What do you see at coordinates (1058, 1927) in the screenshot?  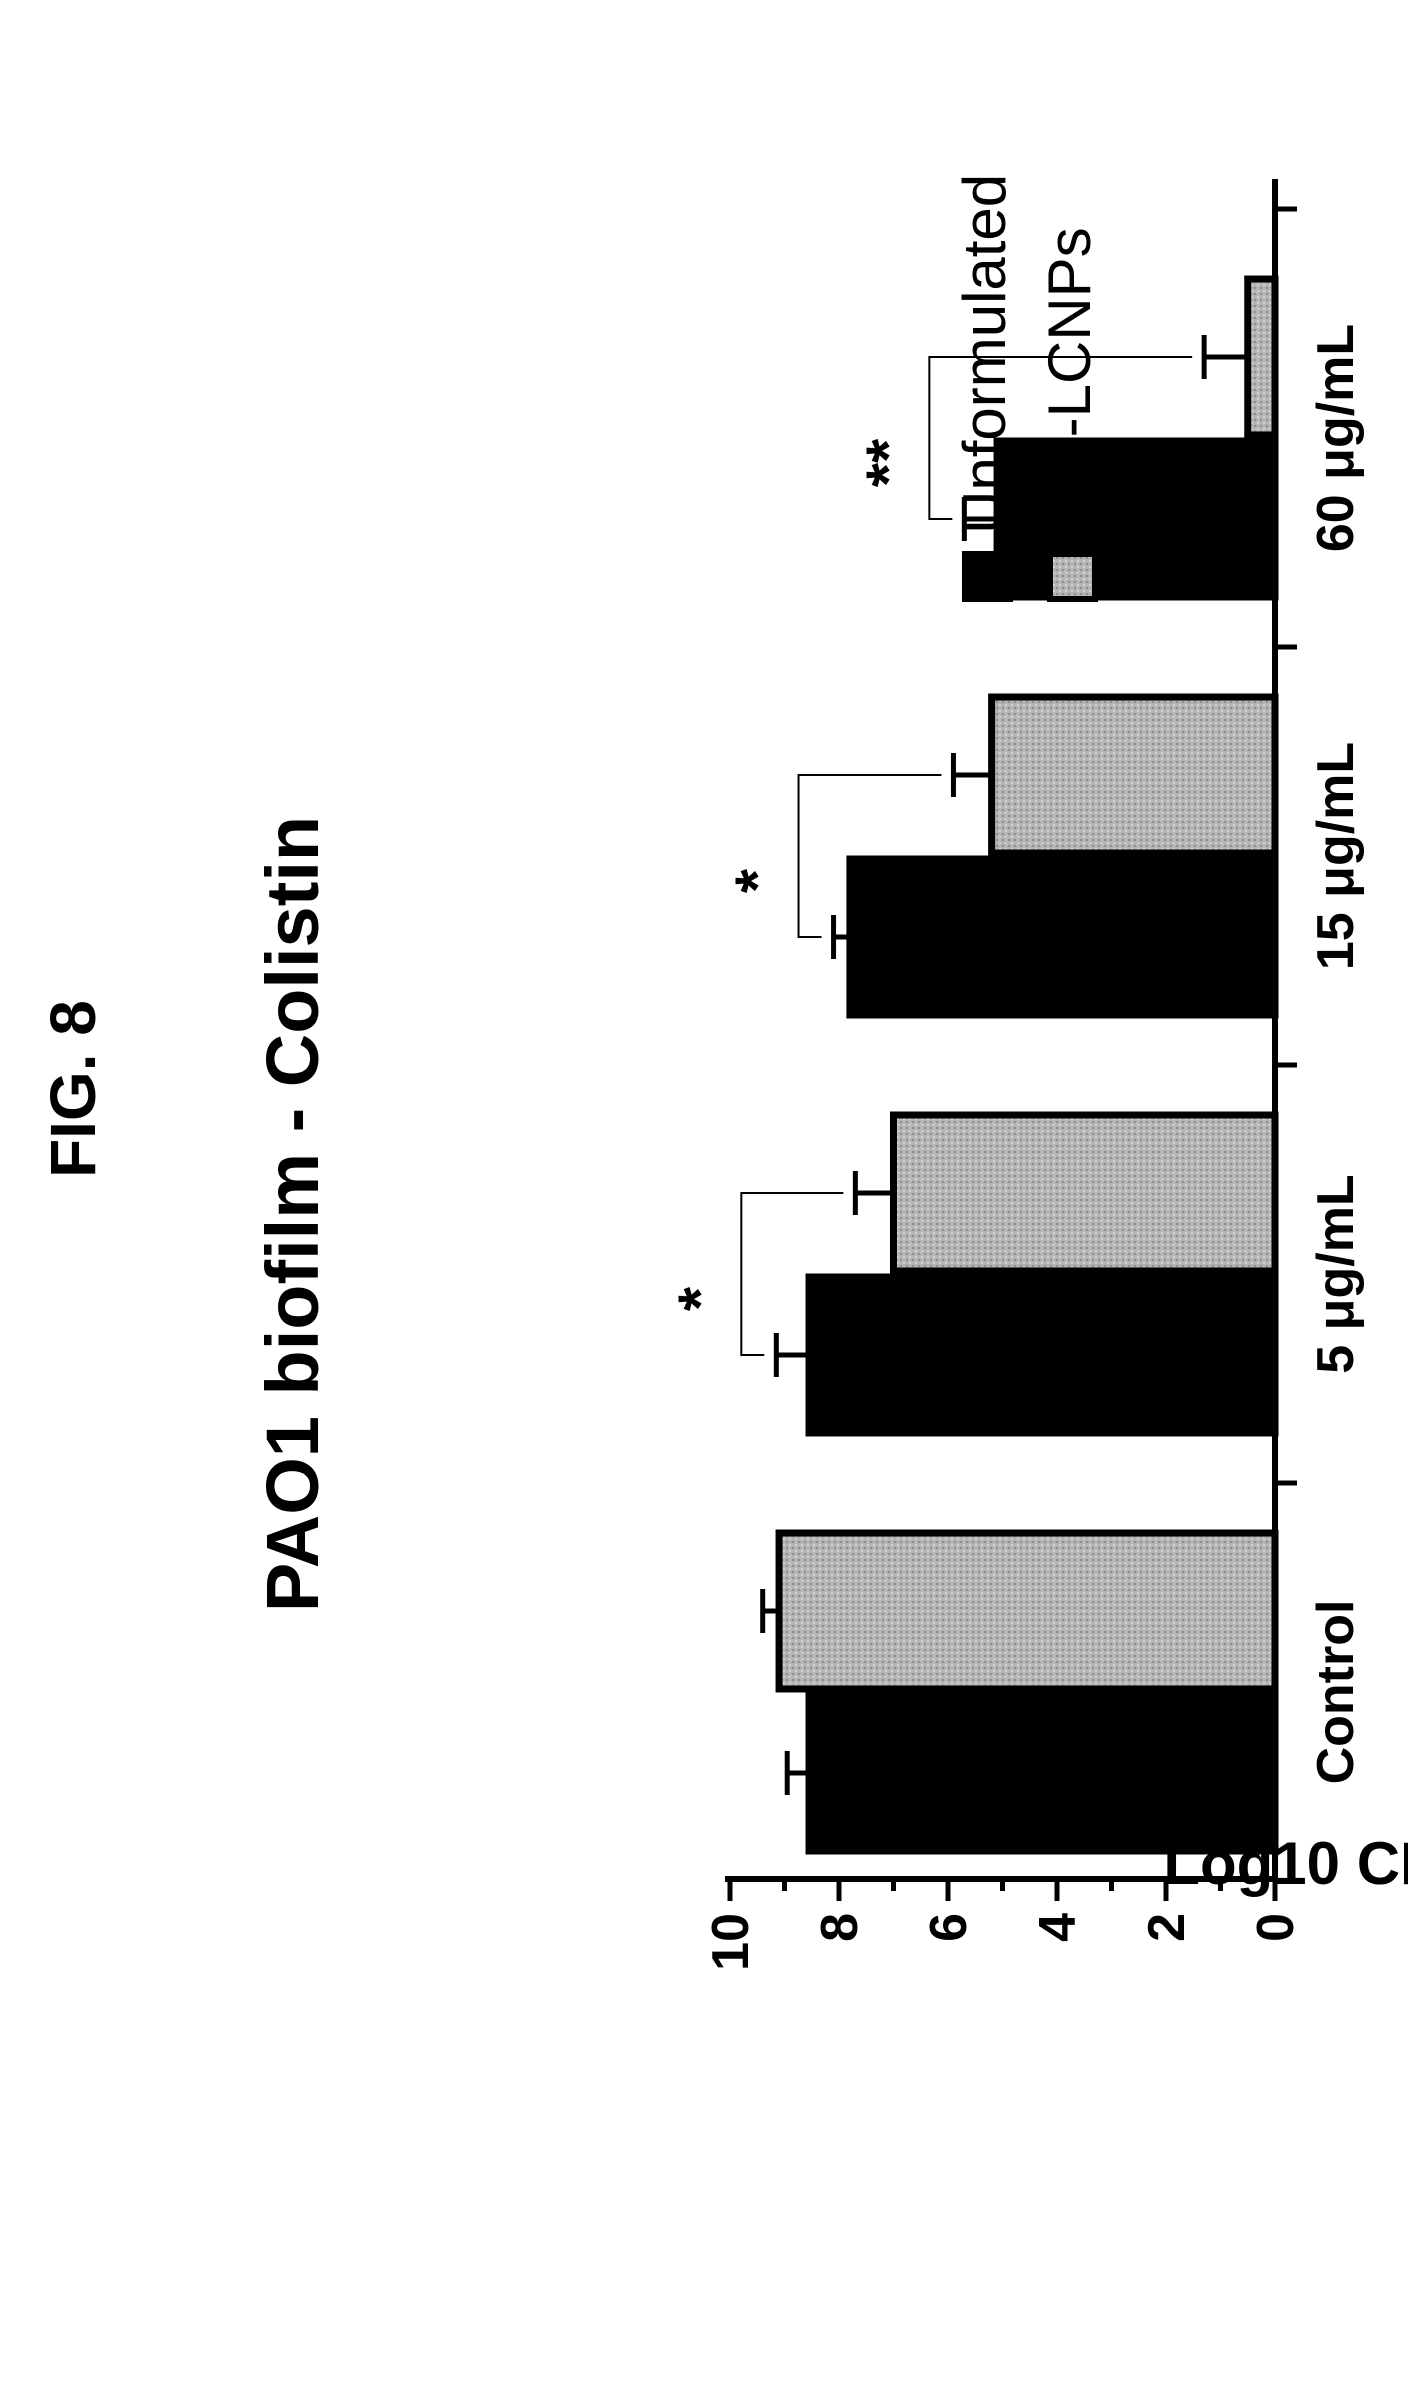 I see `y-tick-label: 4` at bounding box center [1058, 1927].